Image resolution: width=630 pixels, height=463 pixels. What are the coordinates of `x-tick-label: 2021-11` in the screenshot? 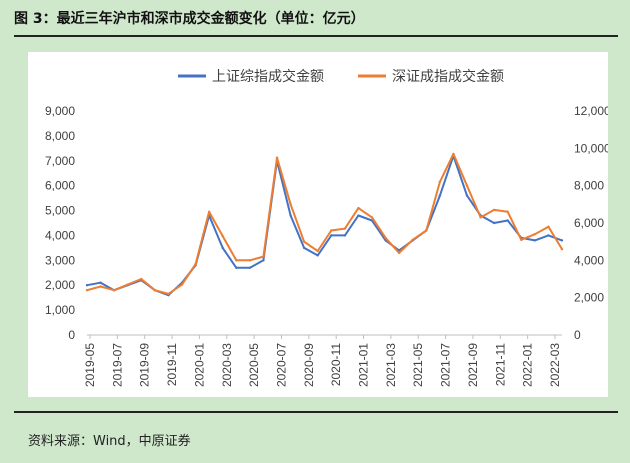 It's located at (500, 364).